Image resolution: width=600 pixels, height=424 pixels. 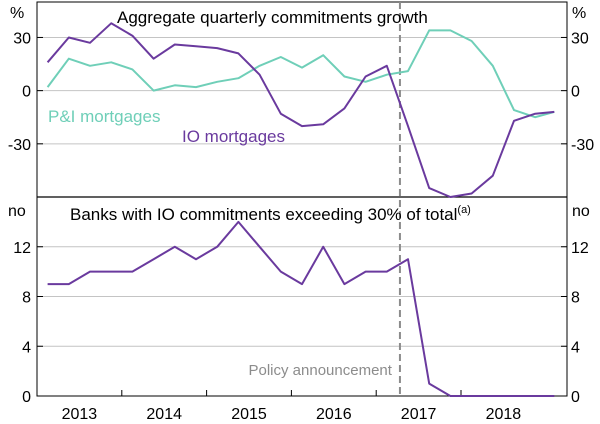 I want to click on bottom-left-tick-label: 8, so click(x=26, y=298).